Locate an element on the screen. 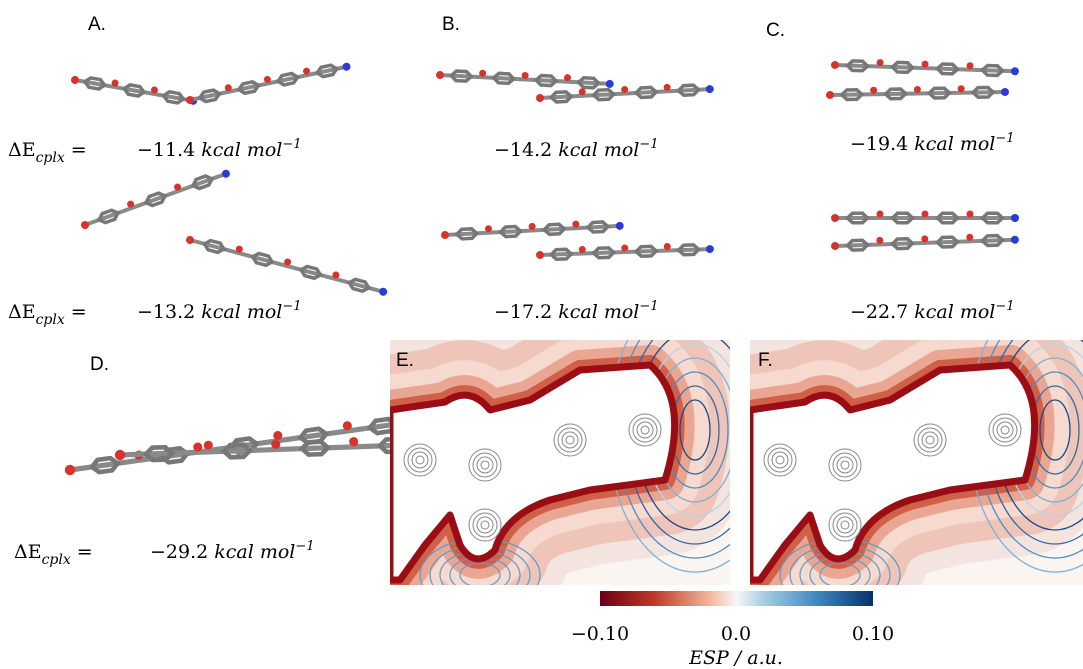  colorbar-label: ESP / a.u. is located at coordinates (735, 658).